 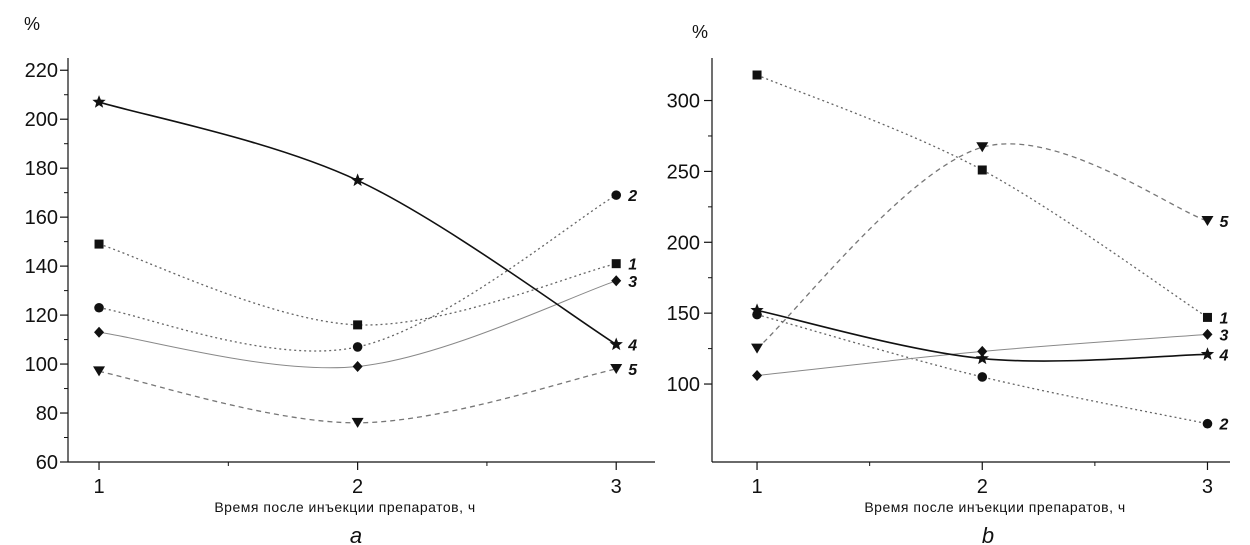 I want to click on y-tick-label: 180, so click(x=41, y=169).